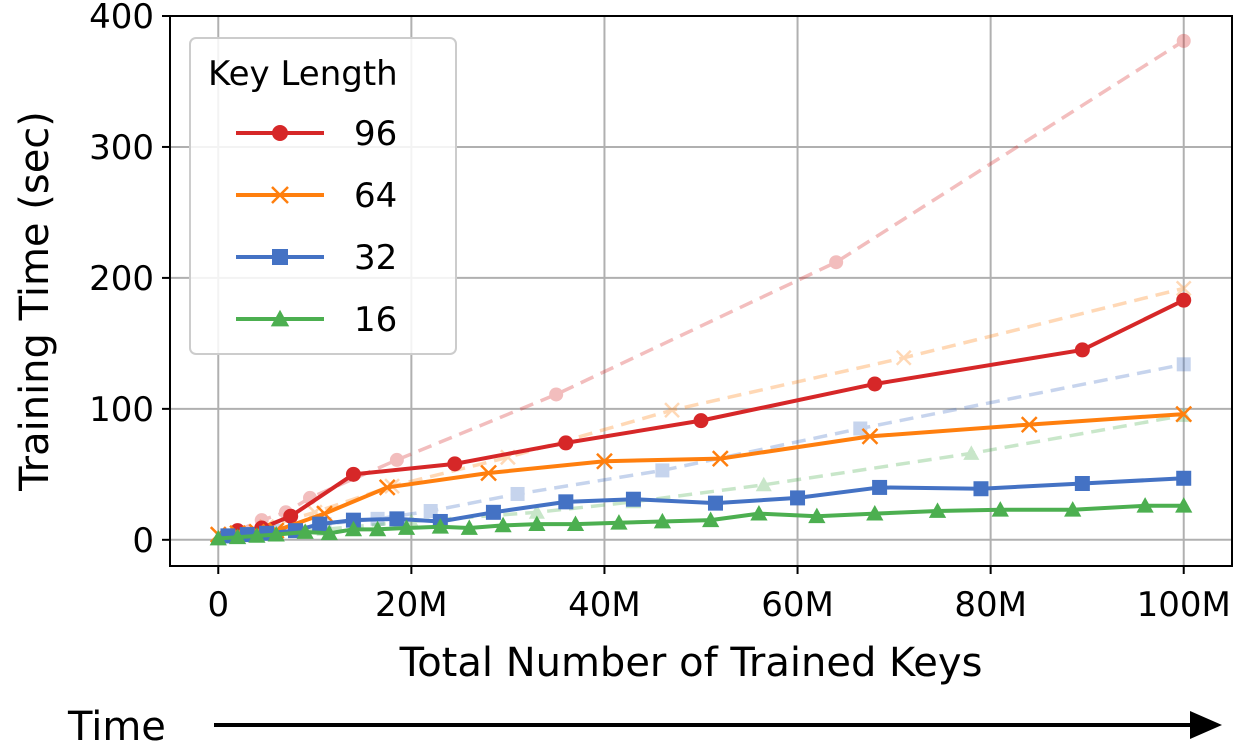 This screenshot has width=1246, height=747. I want to click on time-label: Time, so click(116, 725).